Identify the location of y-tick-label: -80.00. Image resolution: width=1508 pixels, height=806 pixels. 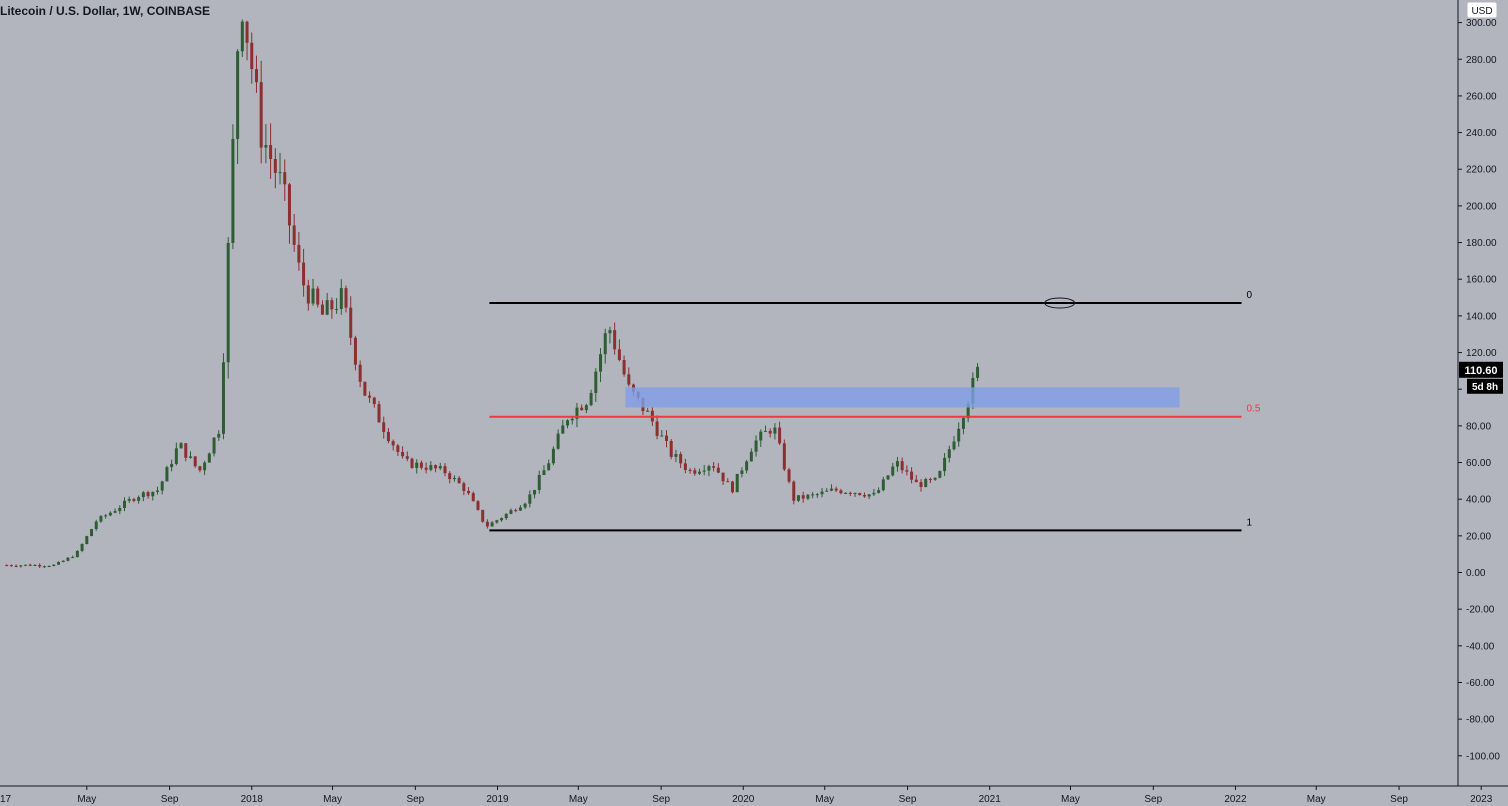
(1480, 720).